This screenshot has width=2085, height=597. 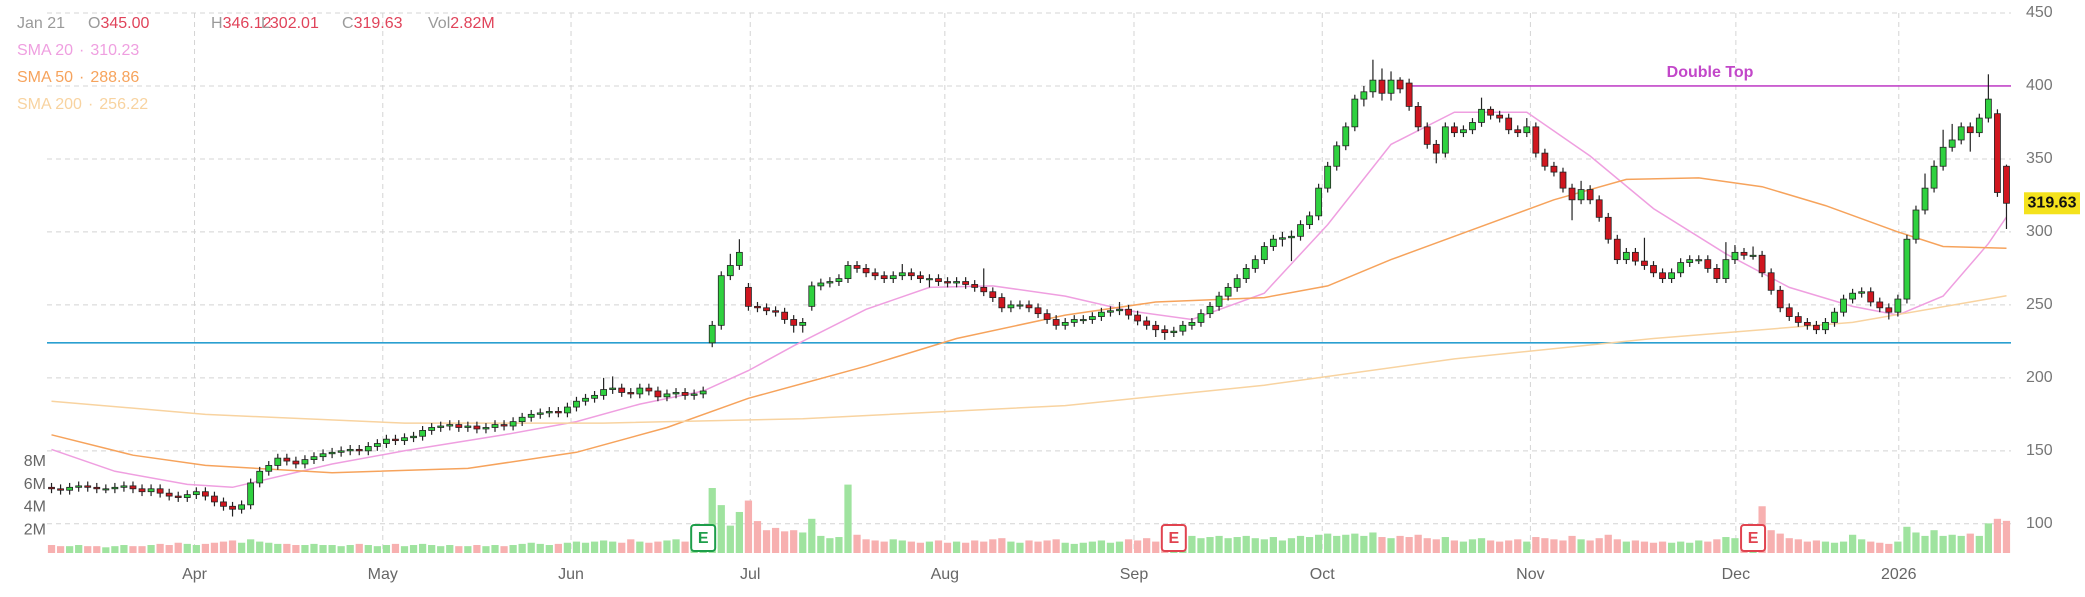 I want to click on x-tick-label: Oct, so click(x=1322, y=574).